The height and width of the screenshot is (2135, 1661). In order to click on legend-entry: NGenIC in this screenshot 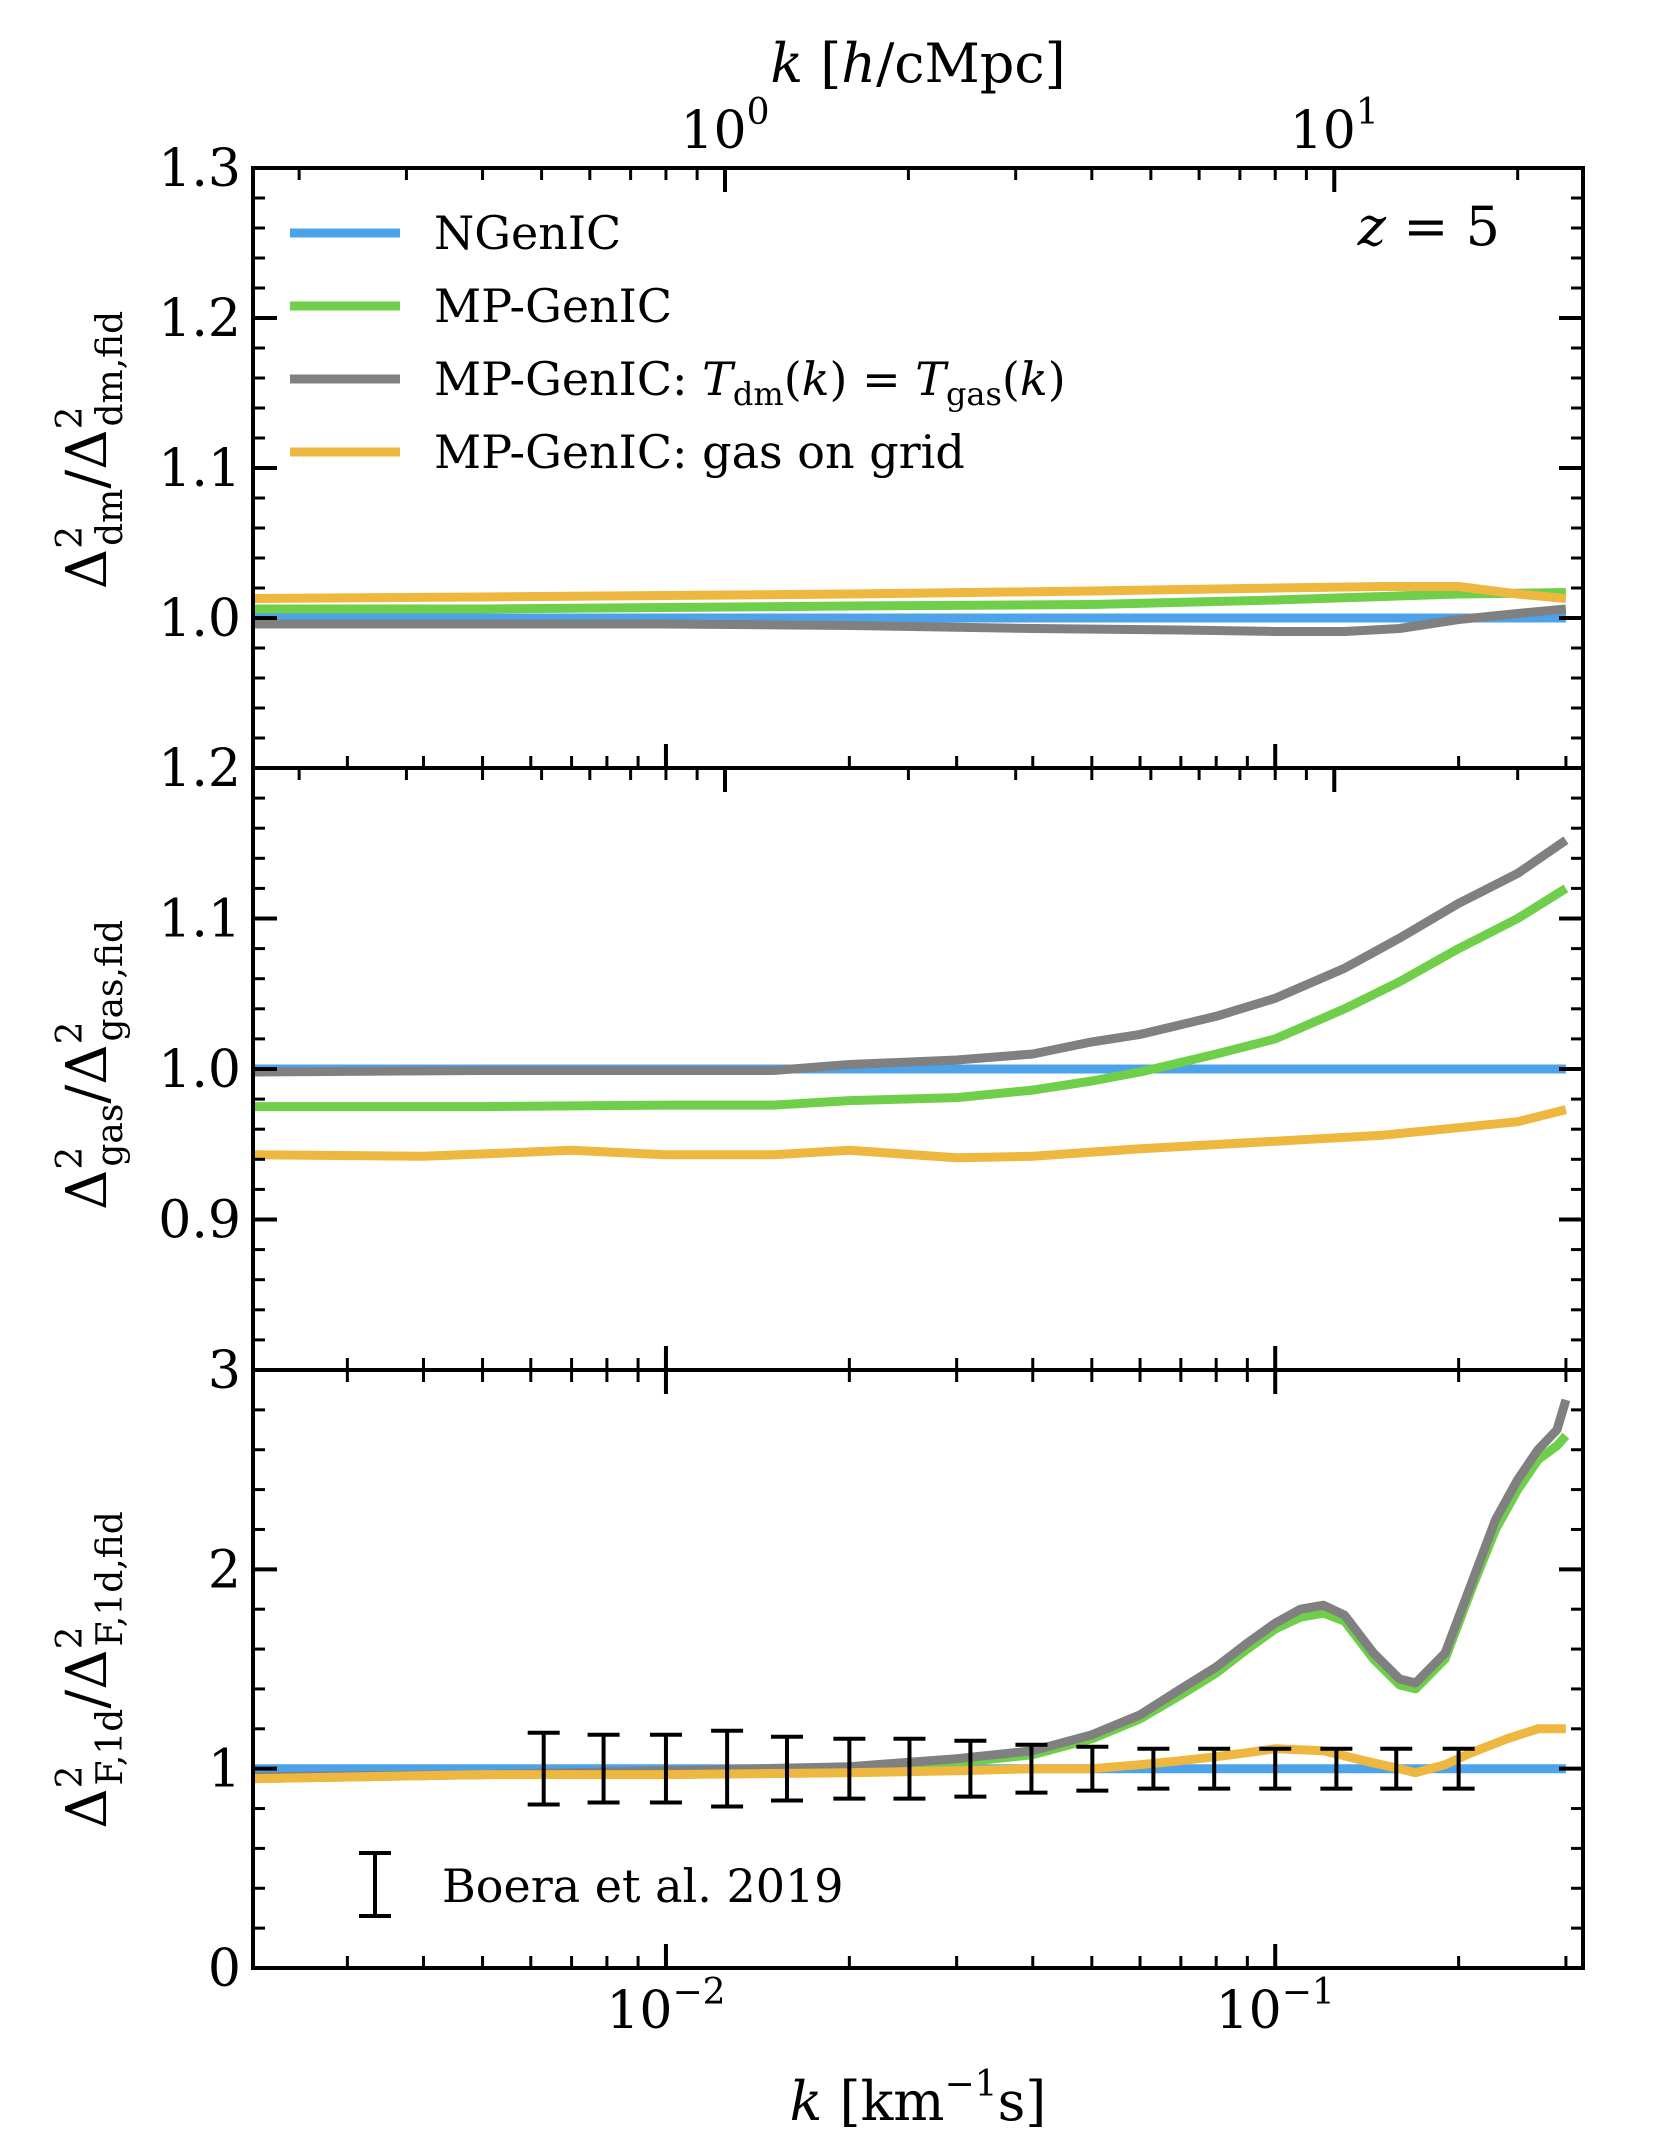, I will do `click(455, 233)`.